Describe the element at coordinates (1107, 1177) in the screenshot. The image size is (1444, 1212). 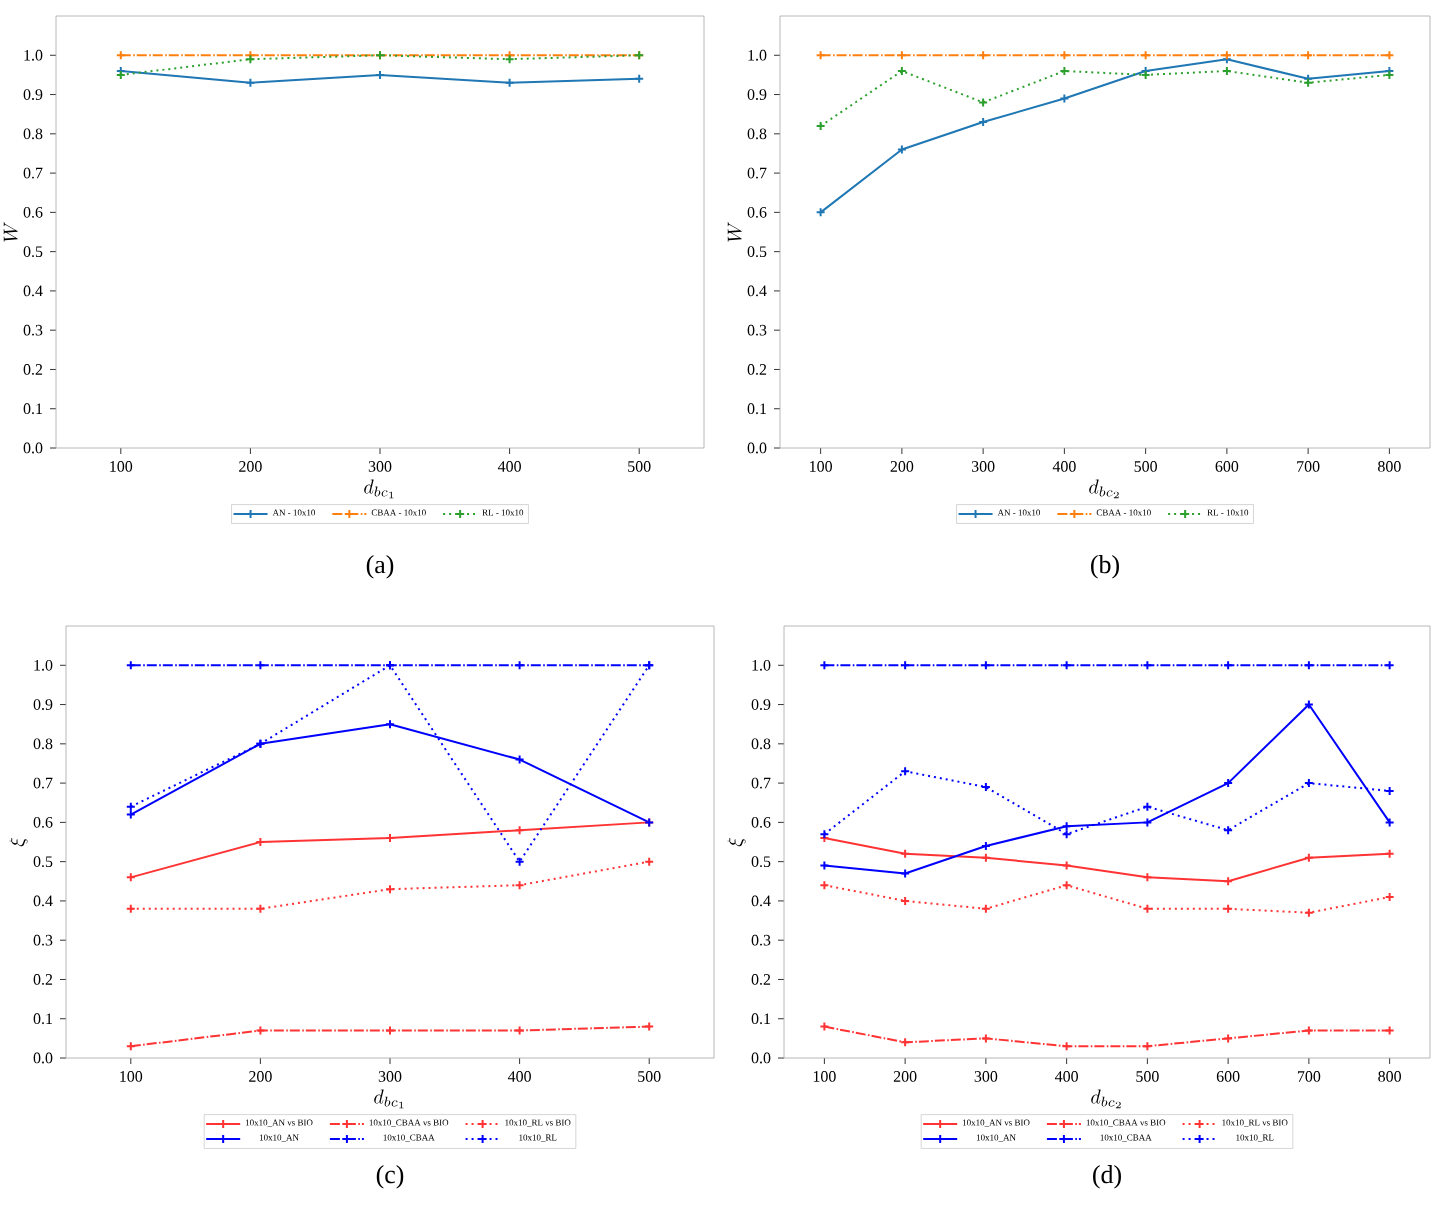
I see `text: (d)` at that location.